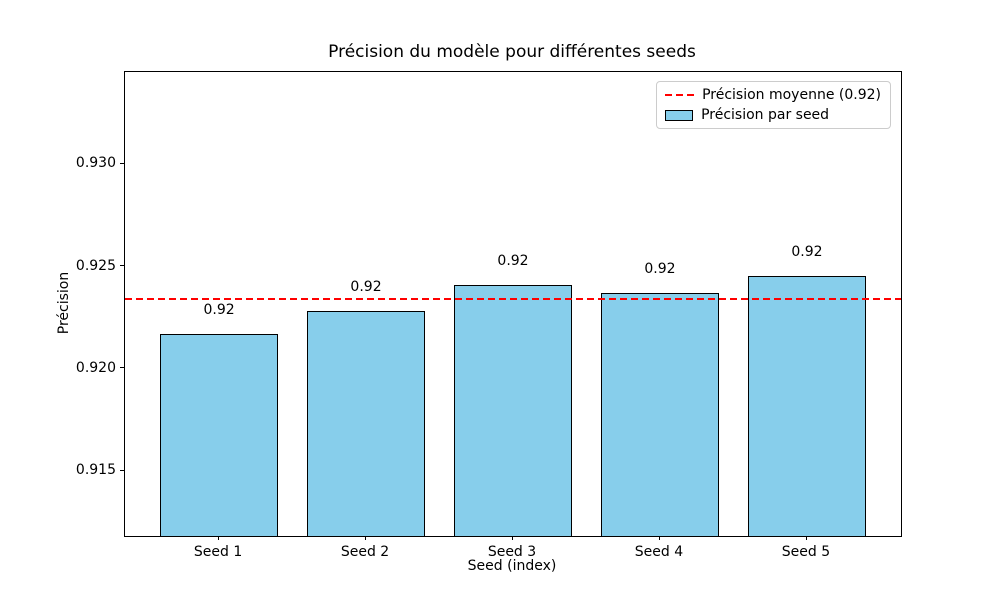 The width and height of the screenshot is (1000, 600). What do you see at coordinates (95, 265) in the screenshot?
I see `y-tick-label: 0.925` at bounding box center [95, 265].